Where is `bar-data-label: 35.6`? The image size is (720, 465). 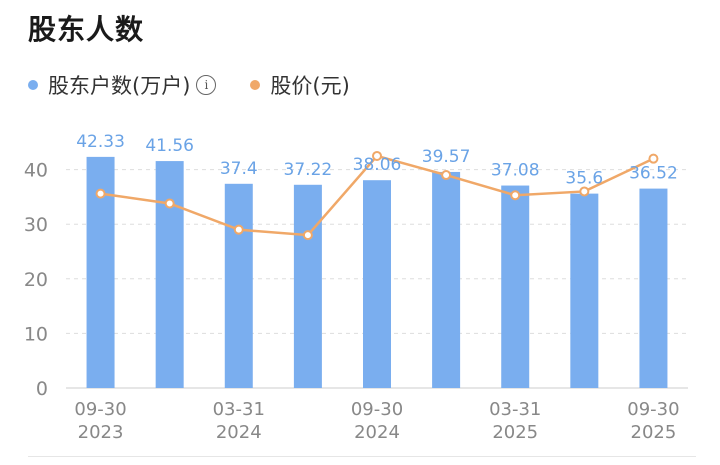
bar-data-label: 35.6 is located at coordinates (584, 179).